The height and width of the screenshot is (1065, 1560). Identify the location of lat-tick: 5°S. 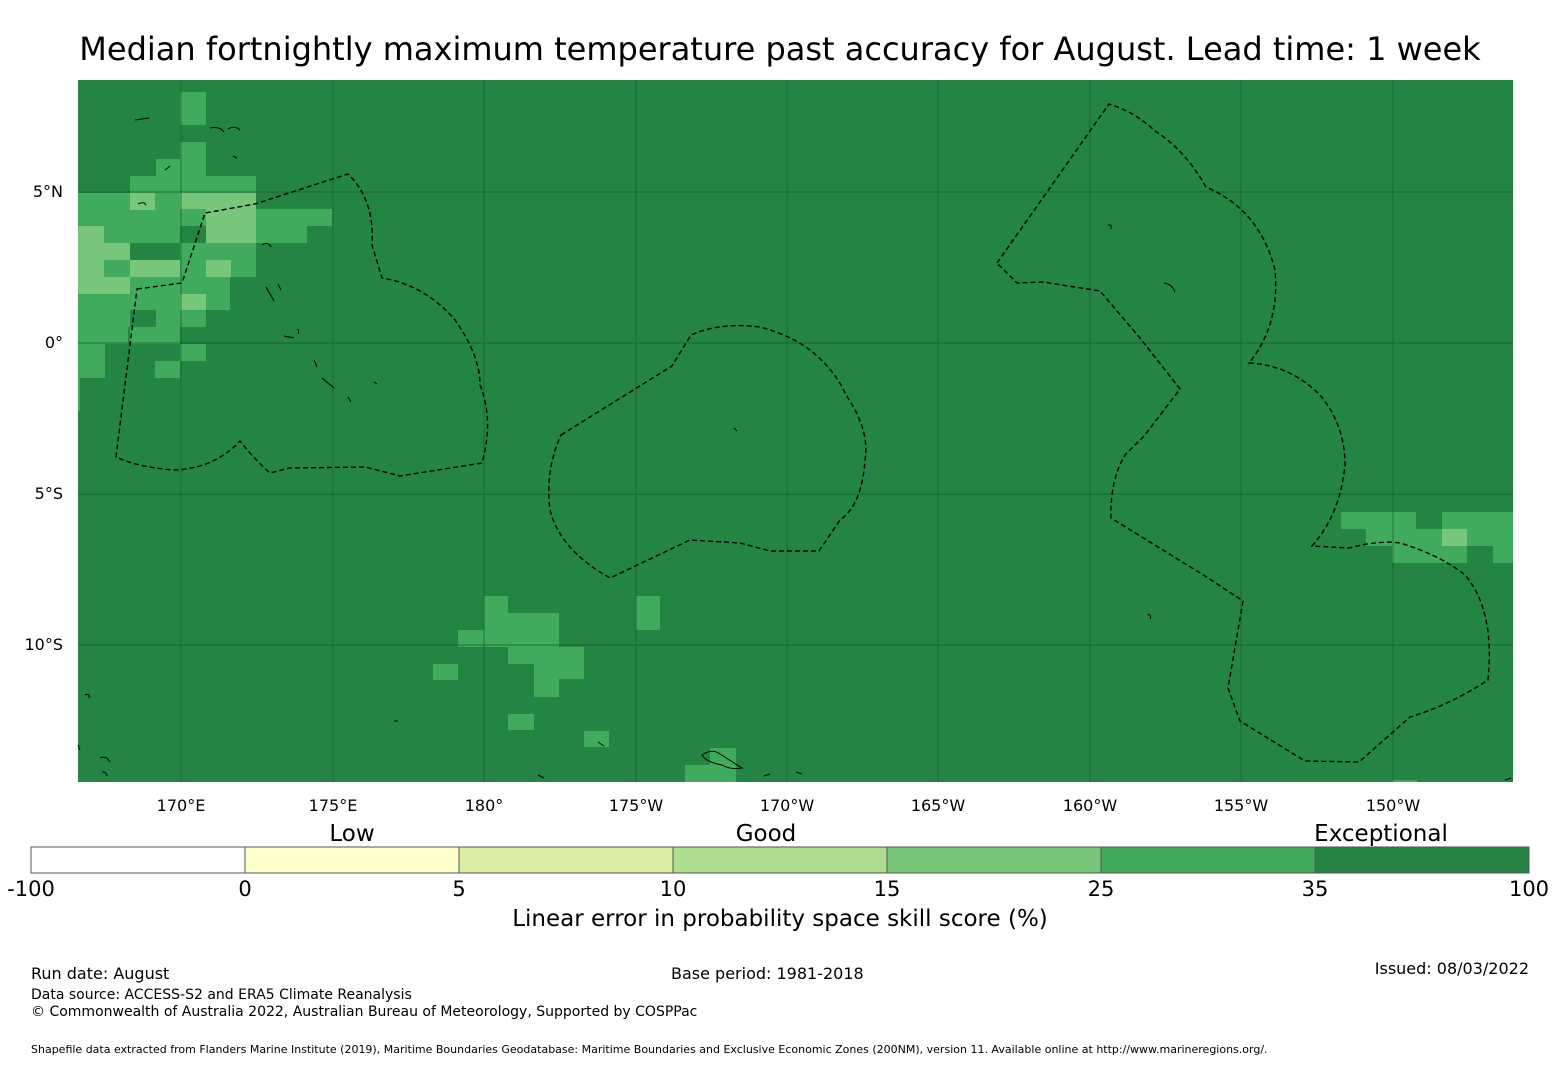
(49, 493).